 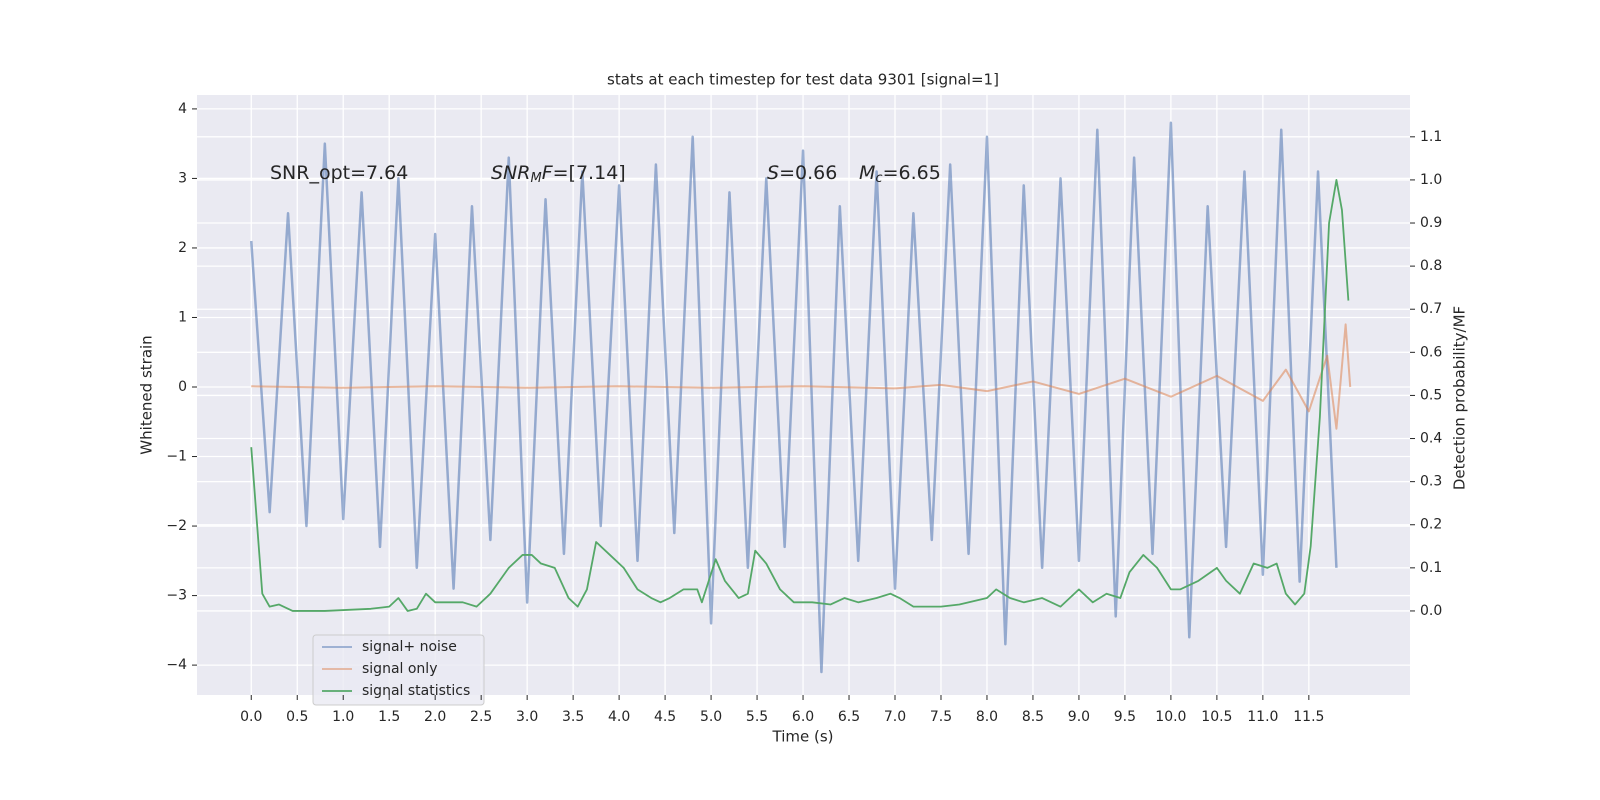 What do you see at coordinates (176, 526) in the screenshot?
I see `y-tick-label: −2` at bounding box center [176, 526].